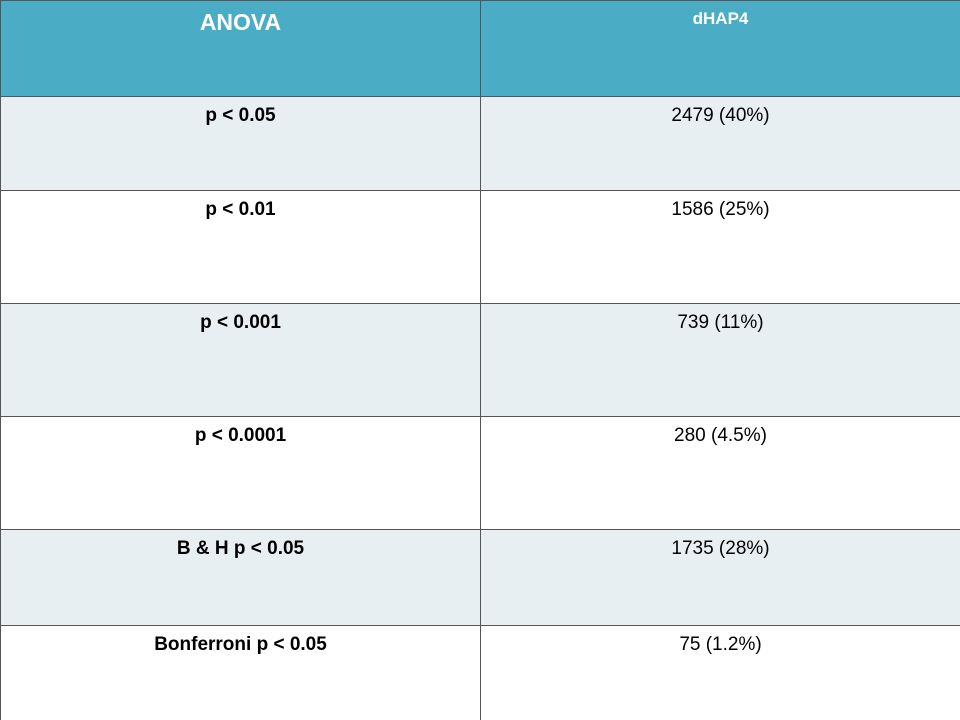  What do you see at coordinates (720, 247) in the screenshot?
I see `value-cell: 1586 (25%)` at bounding box center [720, 247].